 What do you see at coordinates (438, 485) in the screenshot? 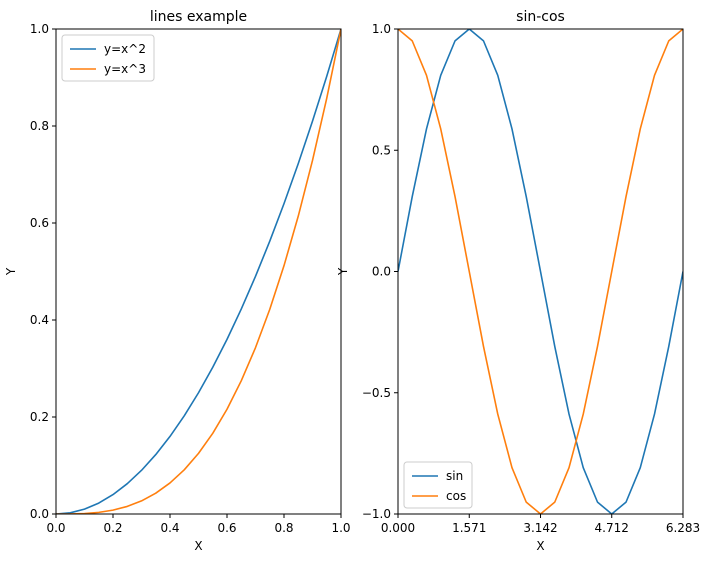
I see `legend: sin cos` at bounding box center [438, 485].